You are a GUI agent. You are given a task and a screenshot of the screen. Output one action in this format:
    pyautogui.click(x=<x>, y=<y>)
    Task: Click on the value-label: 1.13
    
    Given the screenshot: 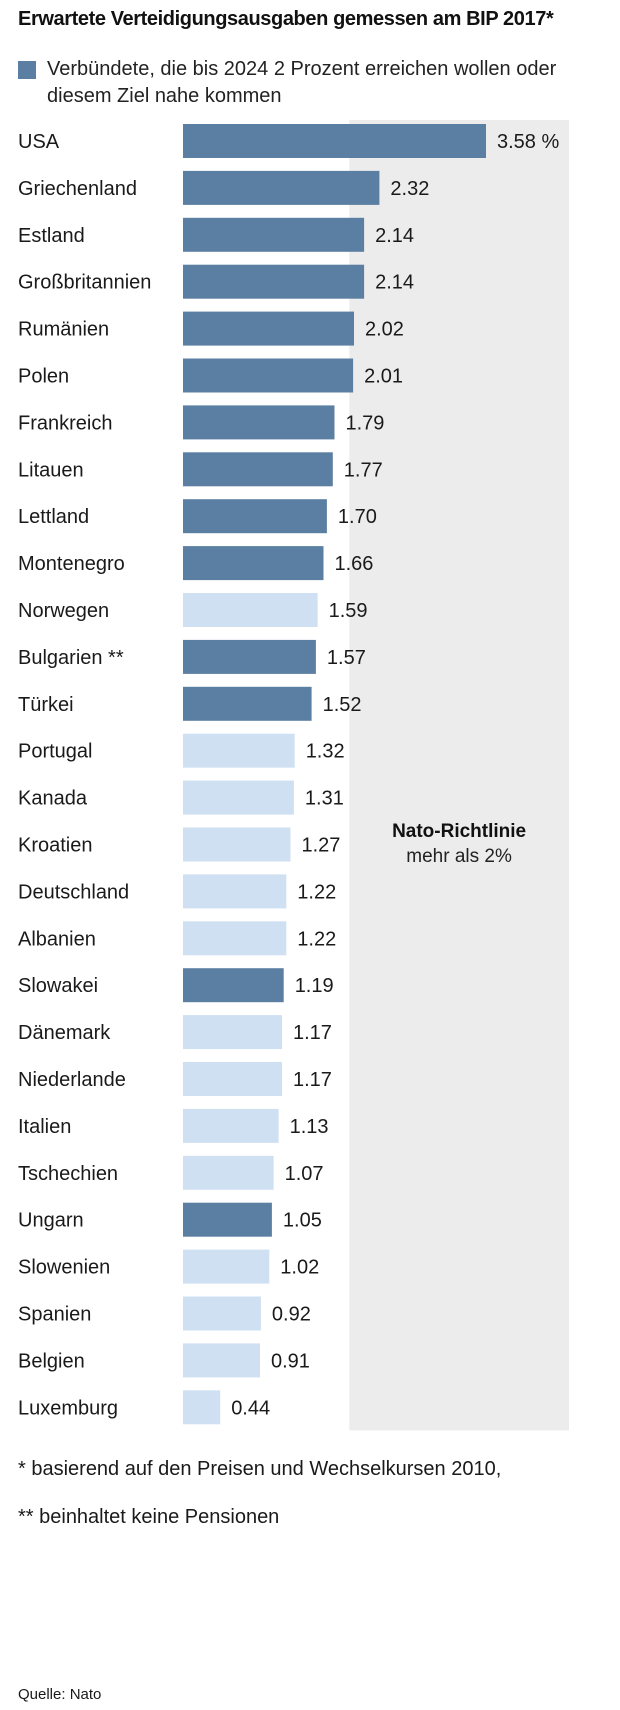 What is the action you would take?
    pyautogui.click(x=309, y=1127)
    